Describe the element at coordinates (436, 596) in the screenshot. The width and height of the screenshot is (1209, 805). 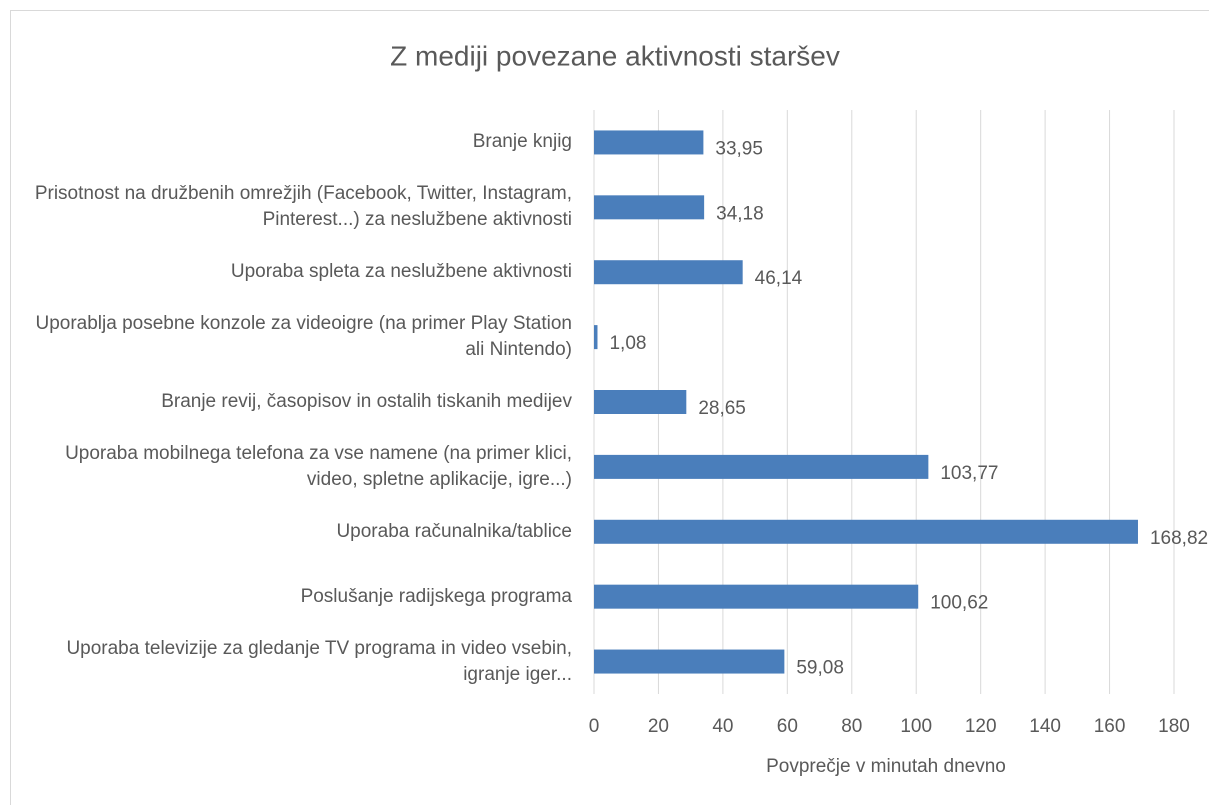
I see `y-tick-label: Poslušanje radijskega programa` at that location.